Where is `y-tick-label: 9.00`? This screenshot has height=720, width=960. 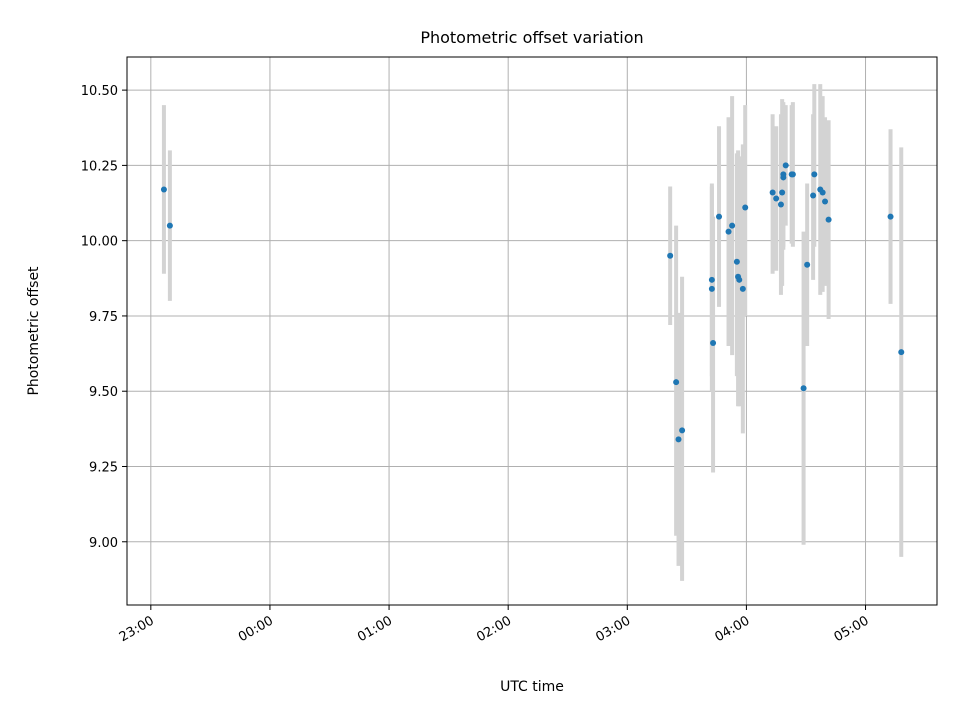
y-tick-label: 9.00 is located at coordinates (103, 543).